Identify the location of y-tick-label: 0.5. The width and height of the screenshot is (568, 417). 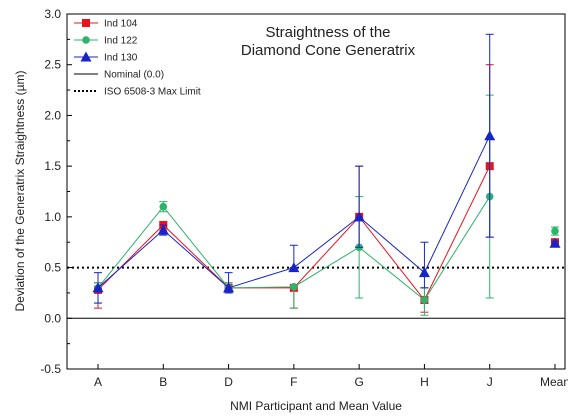
(52, 268).